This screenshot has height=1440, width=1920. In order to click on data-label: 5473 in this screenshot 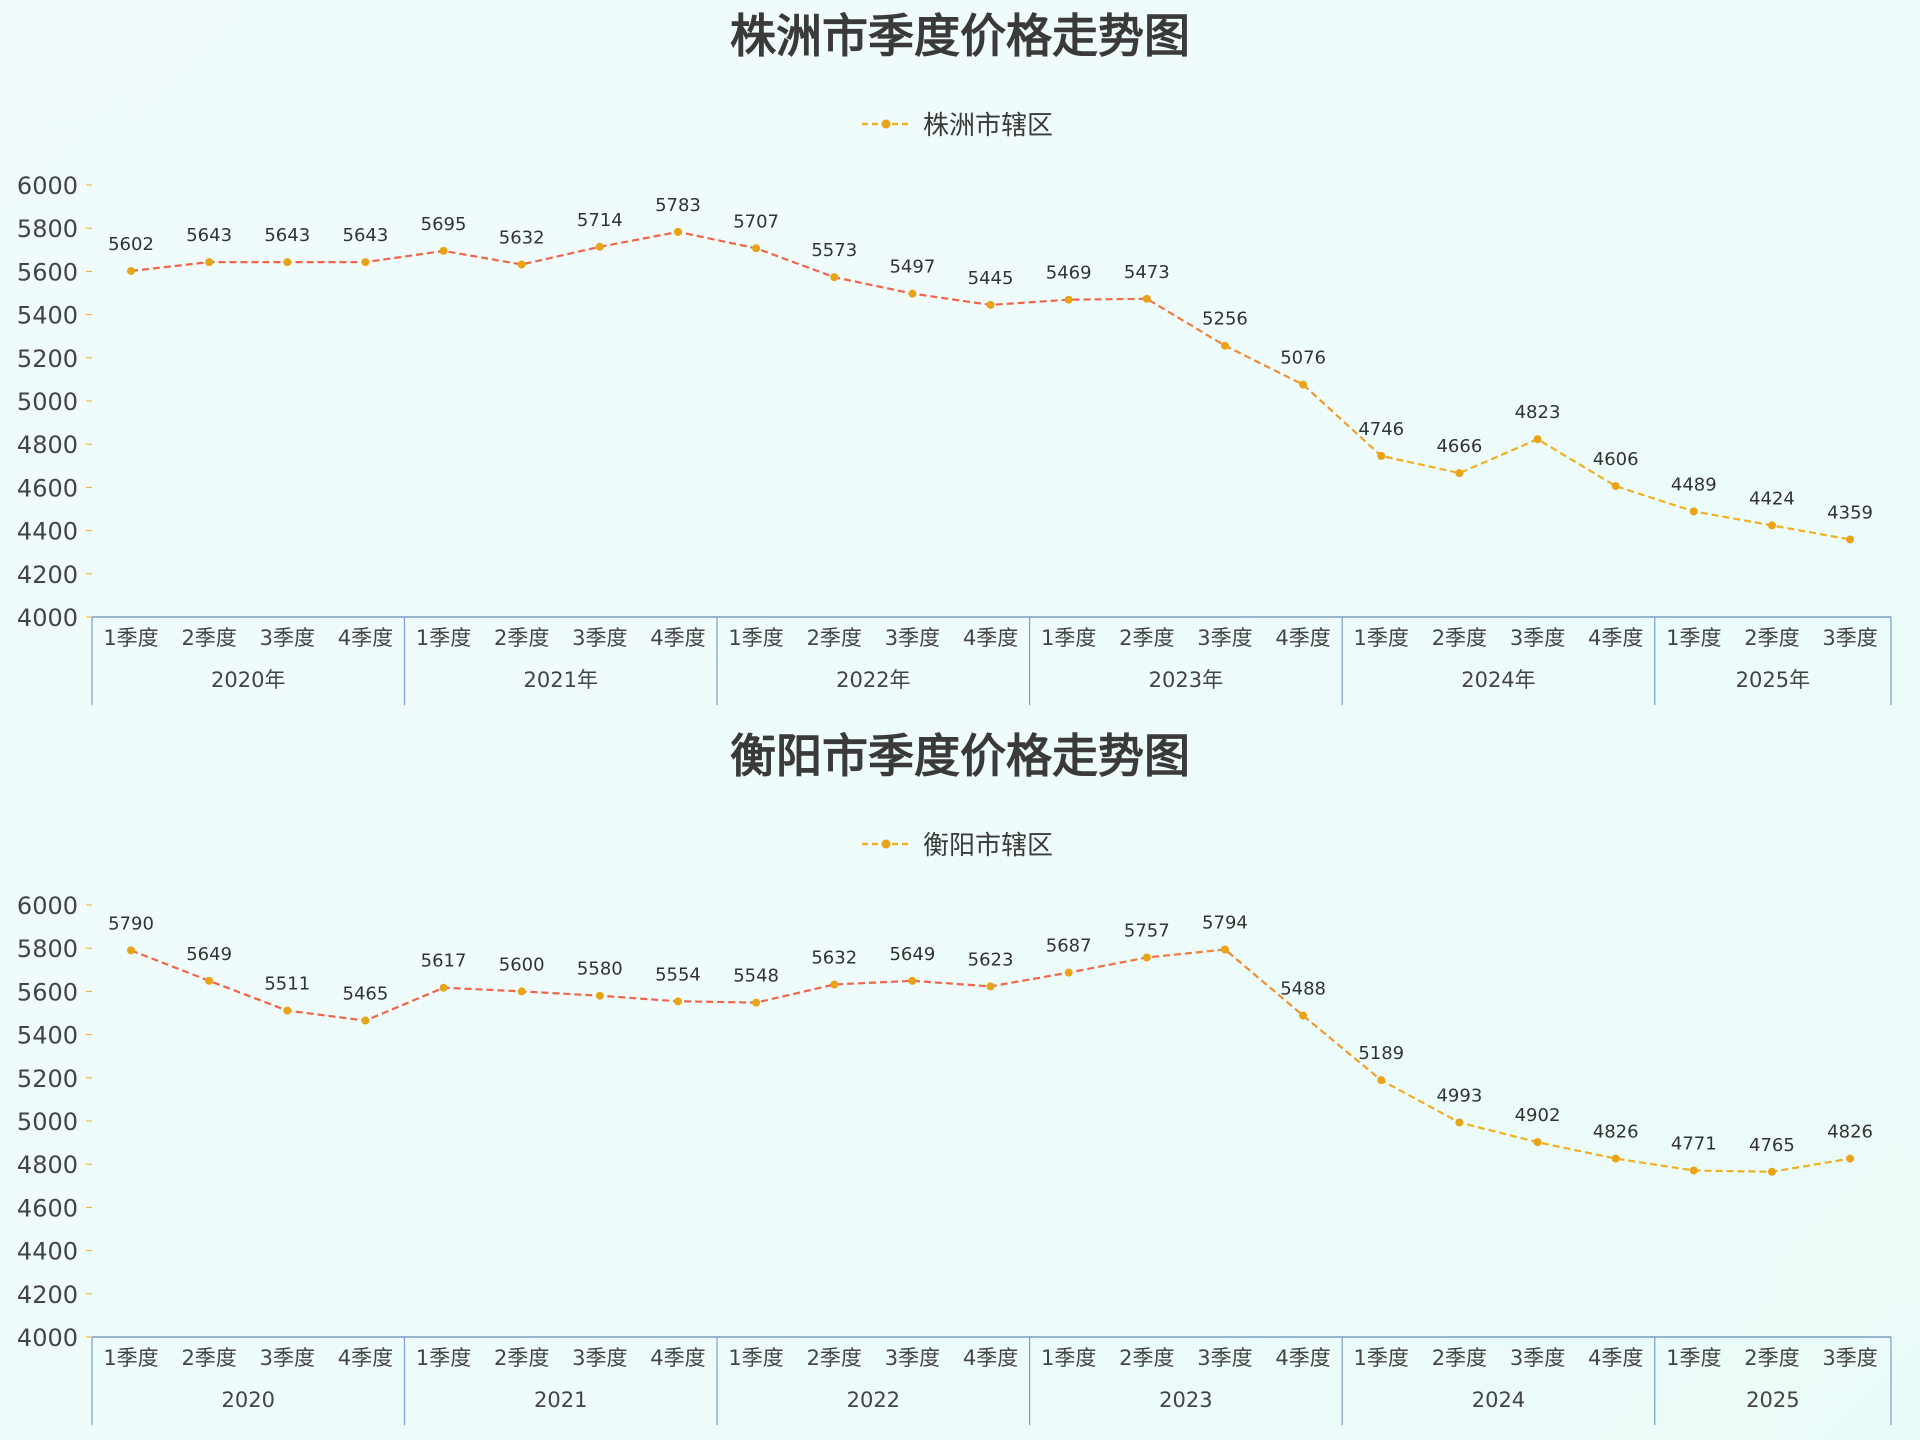, I will do `click(1147, 272)`.